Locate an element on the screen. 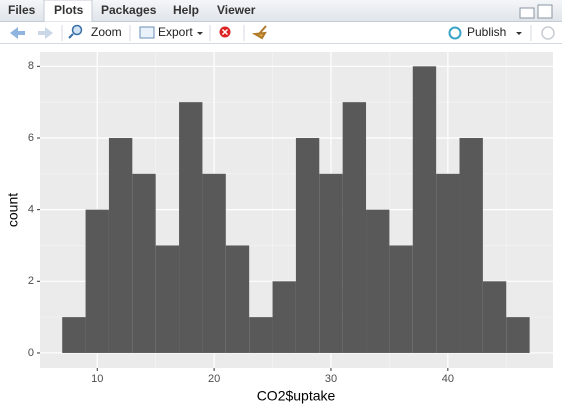  x-tick-label: 10 is located at coordinates (97, 379).